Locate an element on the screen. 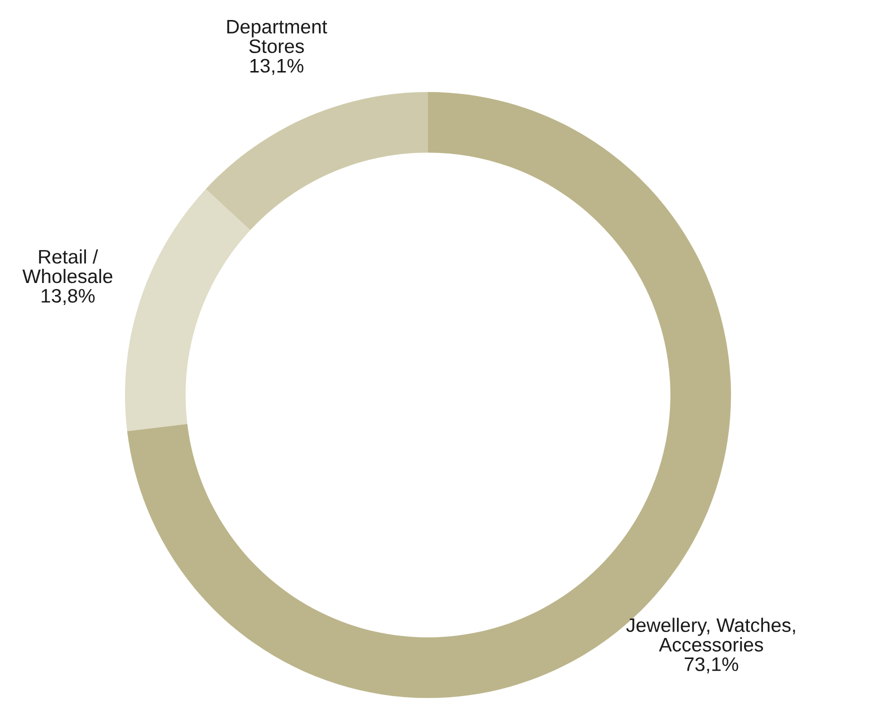  data-label: 73,1% is located at coordinates (711, 665).